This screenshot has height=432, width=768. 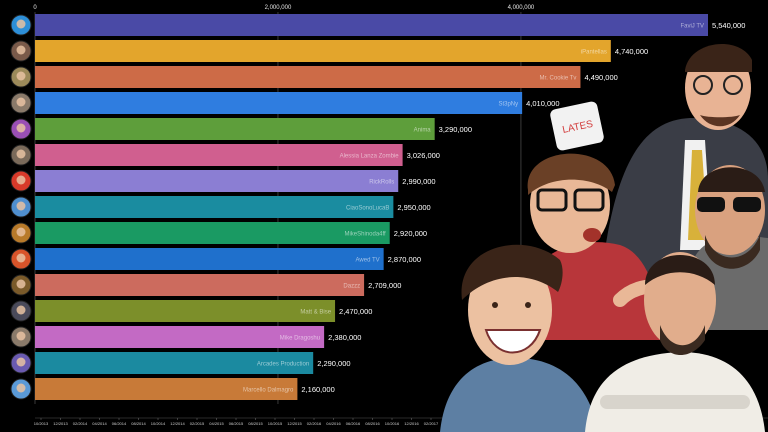 What do you see at coordinates (177, 423) in the screenshot?
I see `date-tick-label: 12/2014` at bounding box center [177, 423].